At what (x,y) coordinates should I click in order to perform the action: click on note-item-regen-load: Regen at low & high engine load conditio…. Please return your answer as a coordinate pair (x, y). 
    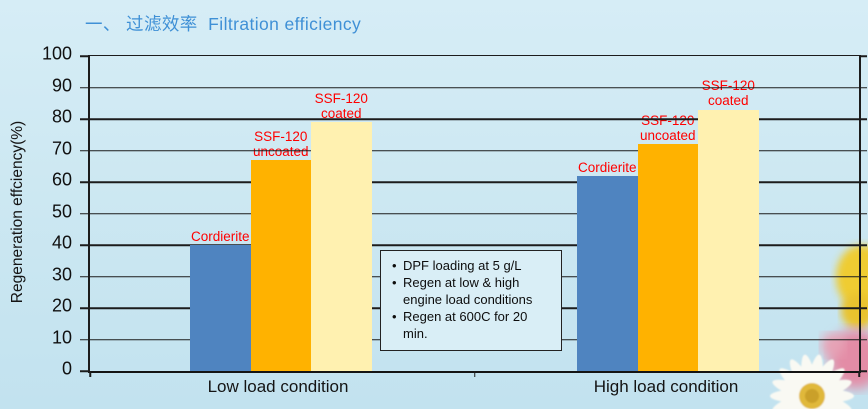
    Looking at the image, I should click on (473, 292).